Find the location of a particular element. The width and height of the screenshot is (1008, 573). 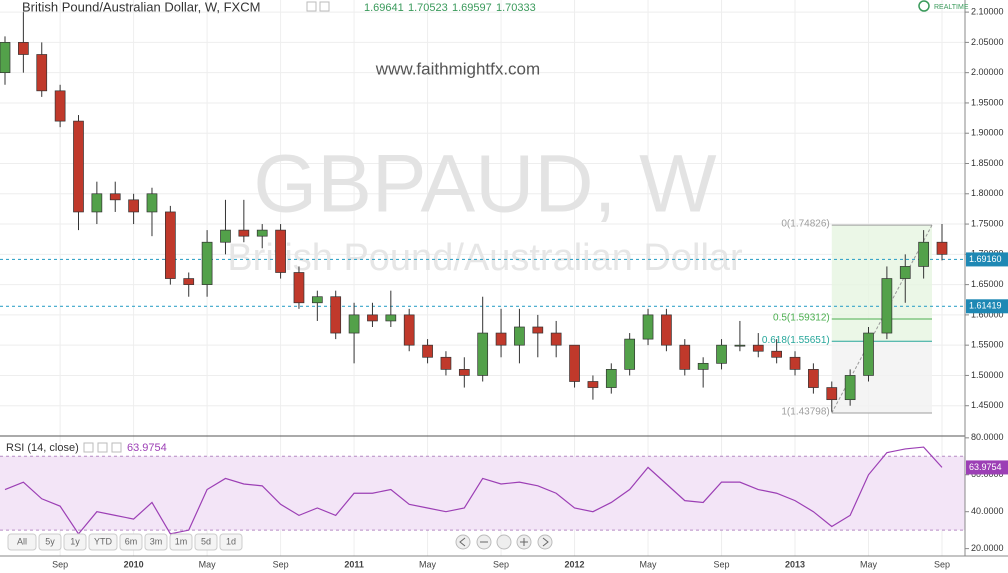

ohlc-value: 1.69641 is located at coordinates (384, 8).